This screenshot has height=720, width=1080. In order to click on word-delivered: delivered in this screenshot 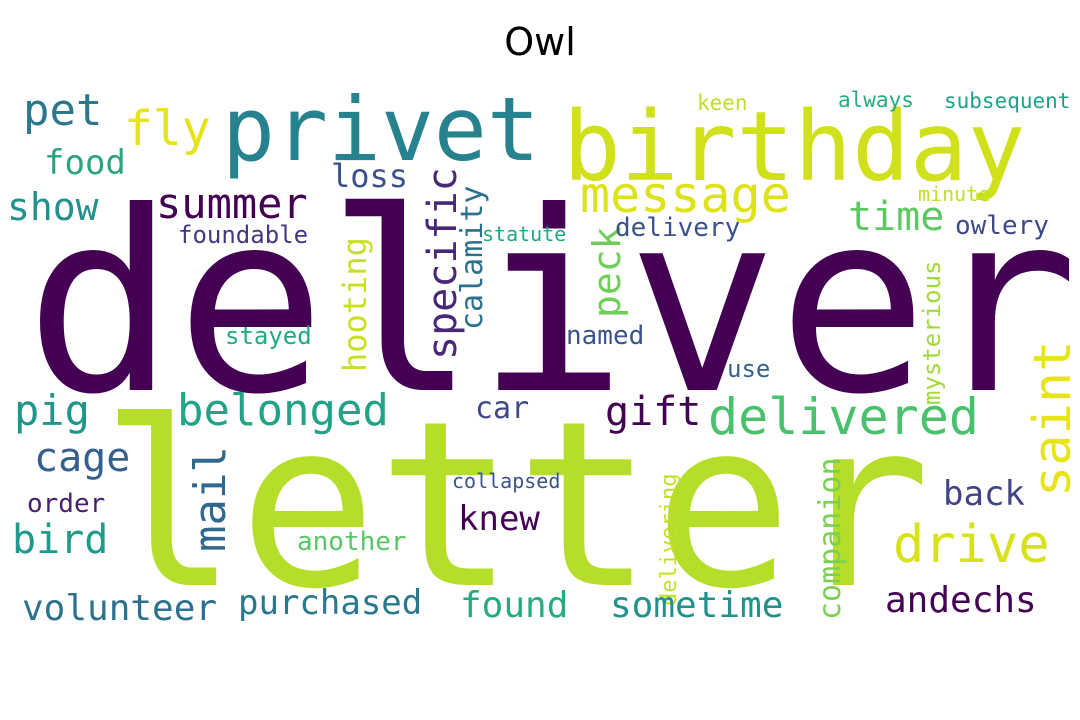, I will do `click(843, 417)`.